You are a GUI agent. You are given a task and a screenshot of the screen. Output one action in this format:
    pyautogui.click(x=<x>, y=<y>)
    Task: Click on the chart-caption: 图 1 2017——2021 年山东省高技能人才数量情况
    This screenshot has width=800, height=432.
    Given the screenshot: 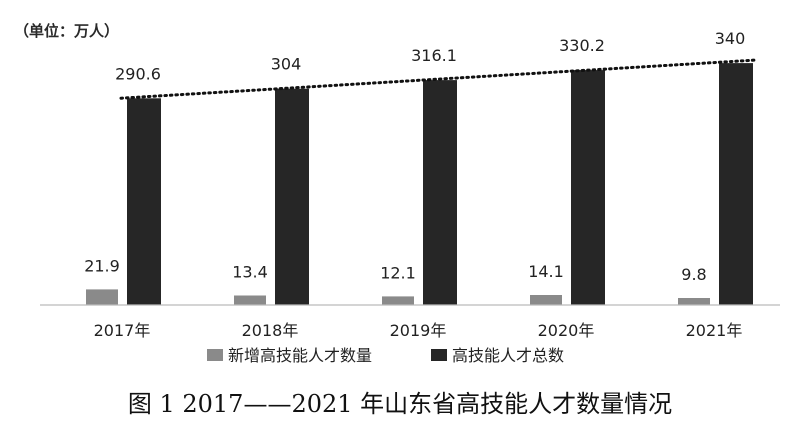 What is the action you would take?
    pyautogui.click(x=400, y=404)
    